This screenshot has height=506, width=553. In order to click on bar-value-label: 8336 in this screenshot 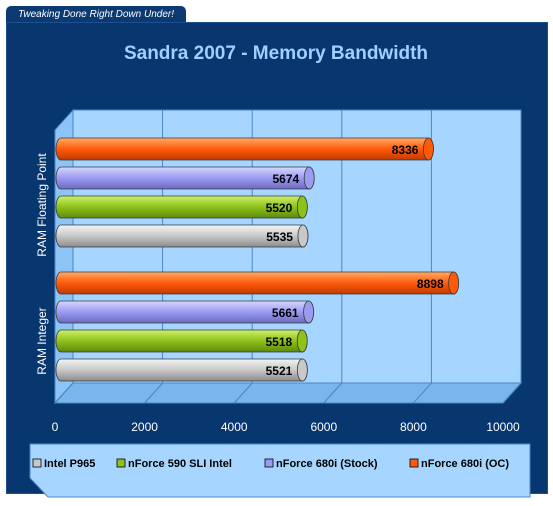, I will do `click(405, 150)`.